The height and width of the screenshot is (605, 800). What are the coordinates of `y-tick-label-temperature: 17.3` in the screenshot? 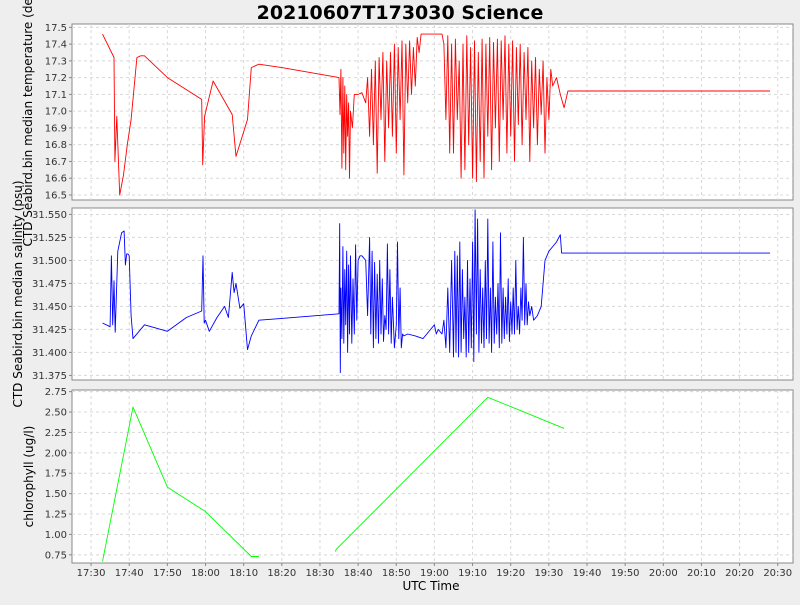 It's located at (56, 61).